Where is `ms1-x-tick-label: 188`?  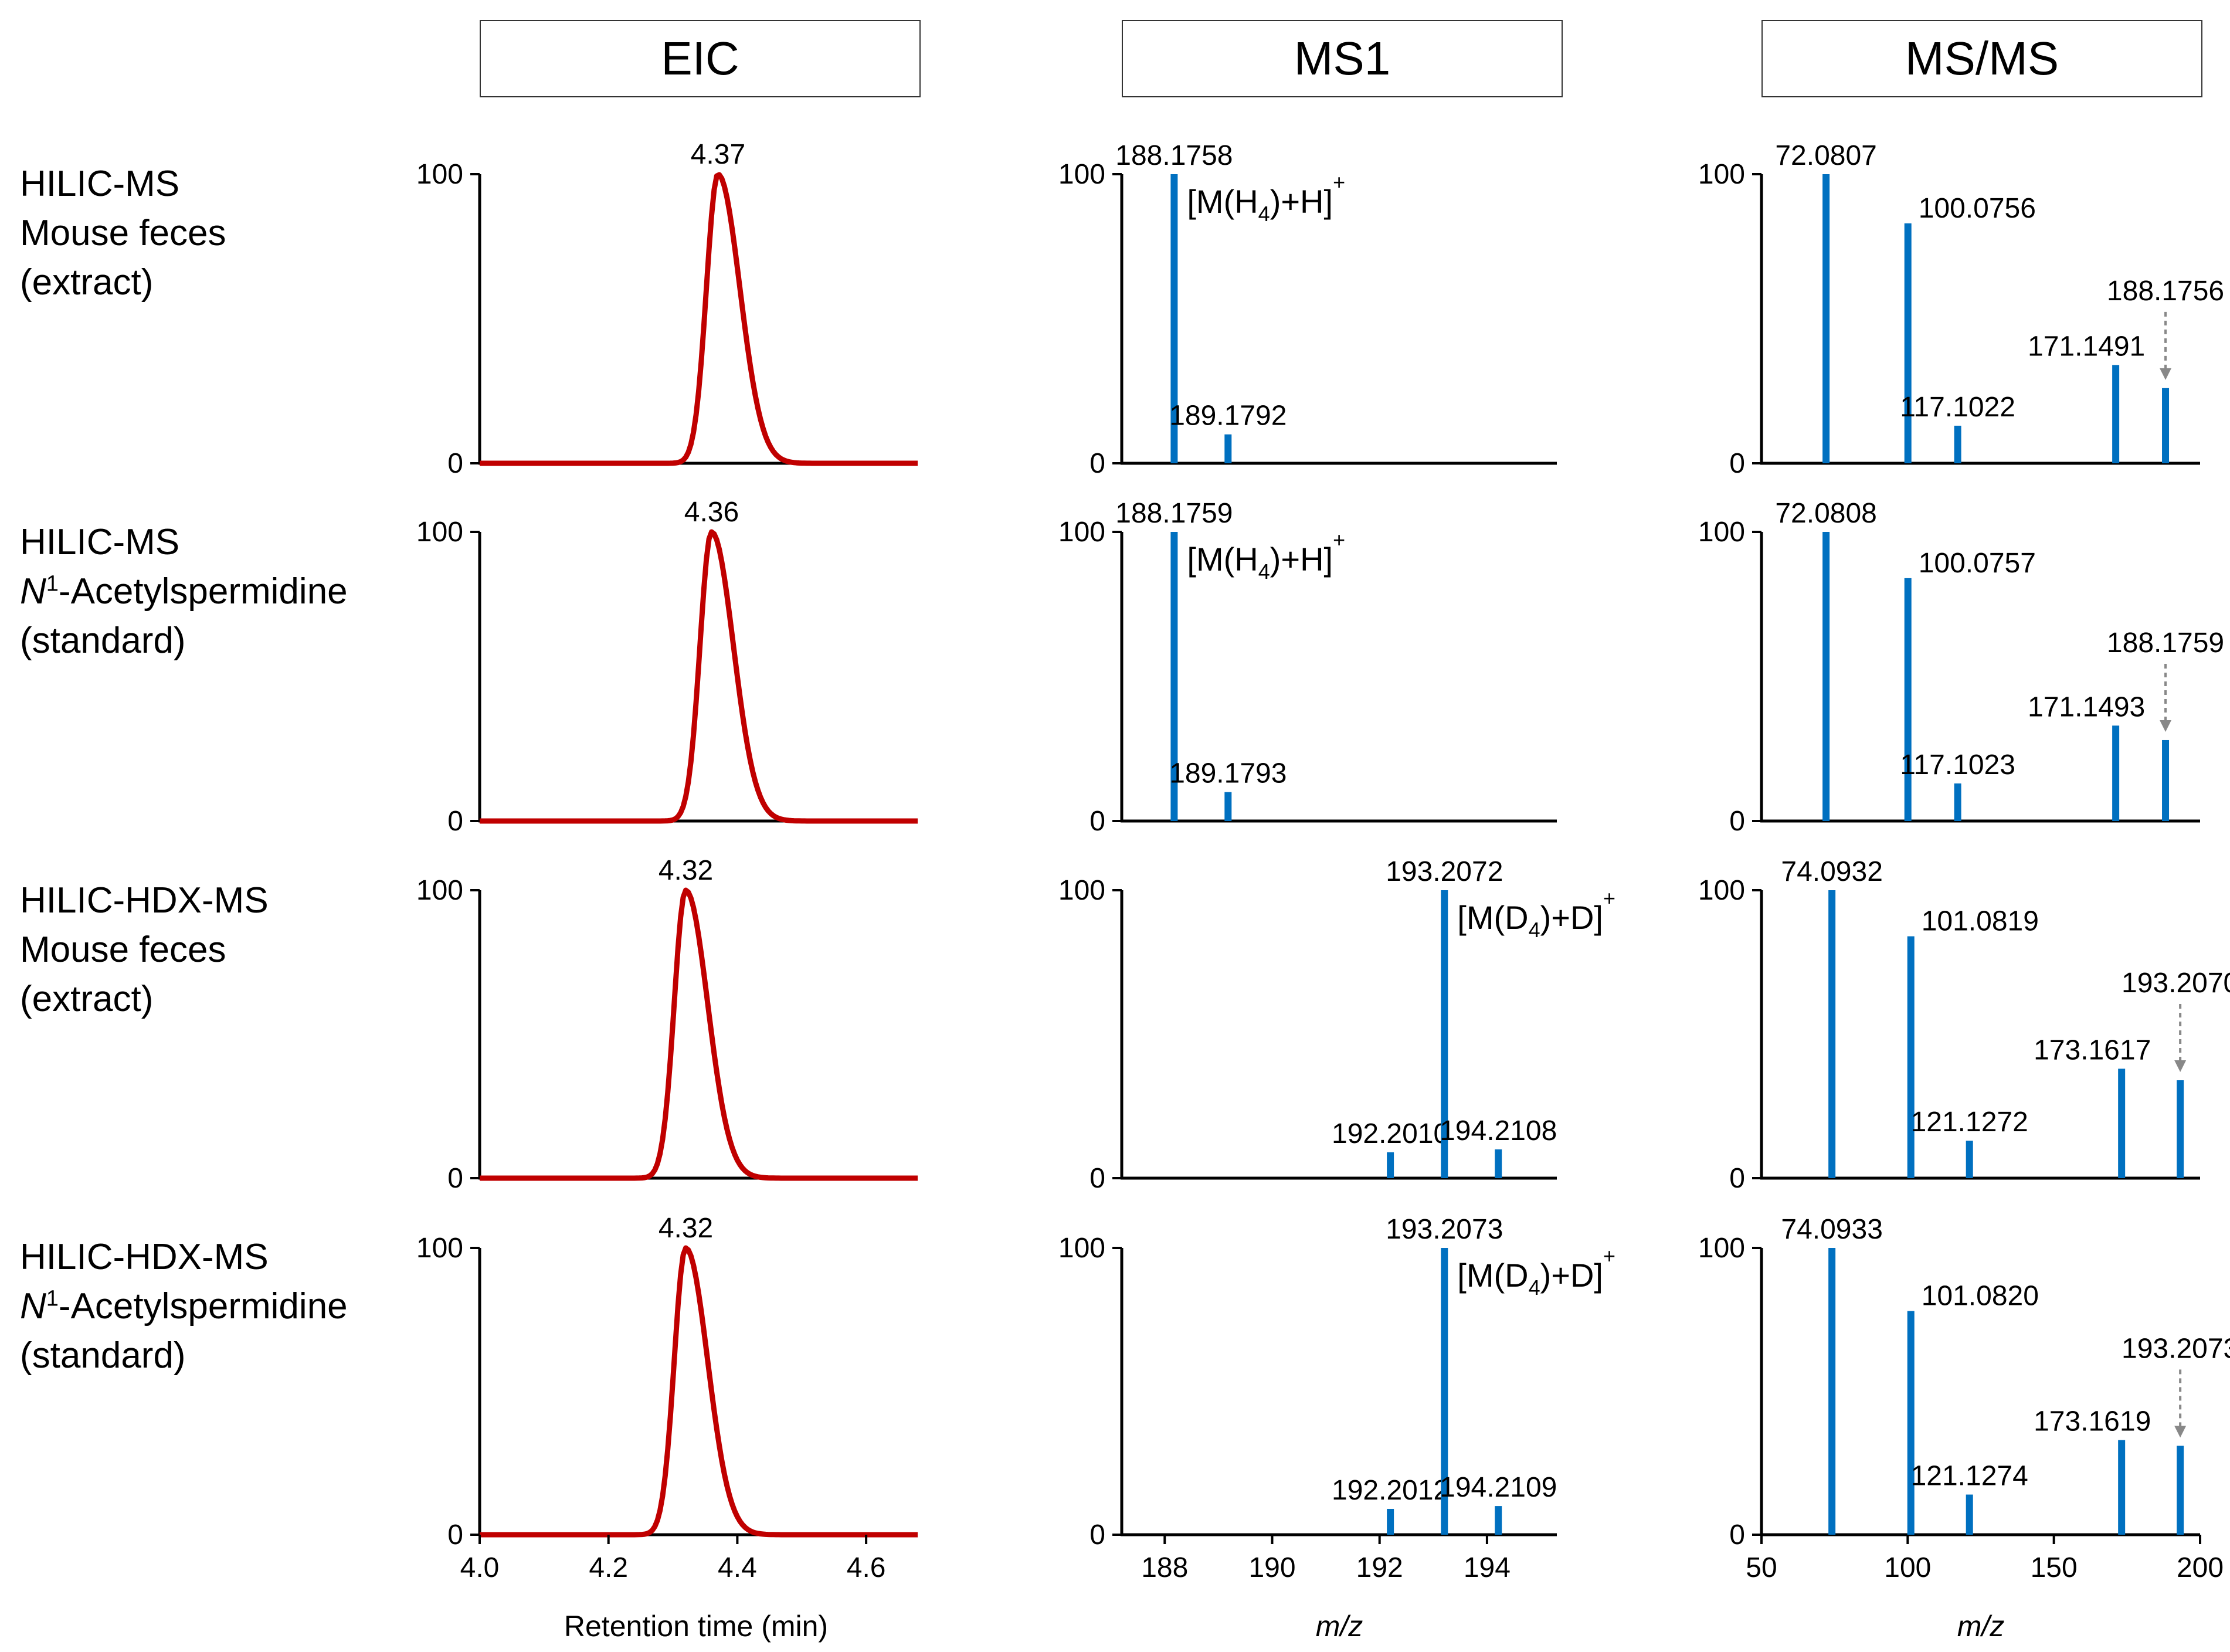
ms1-x-tick-label: 188 is located at coordinates (1164, 1567).